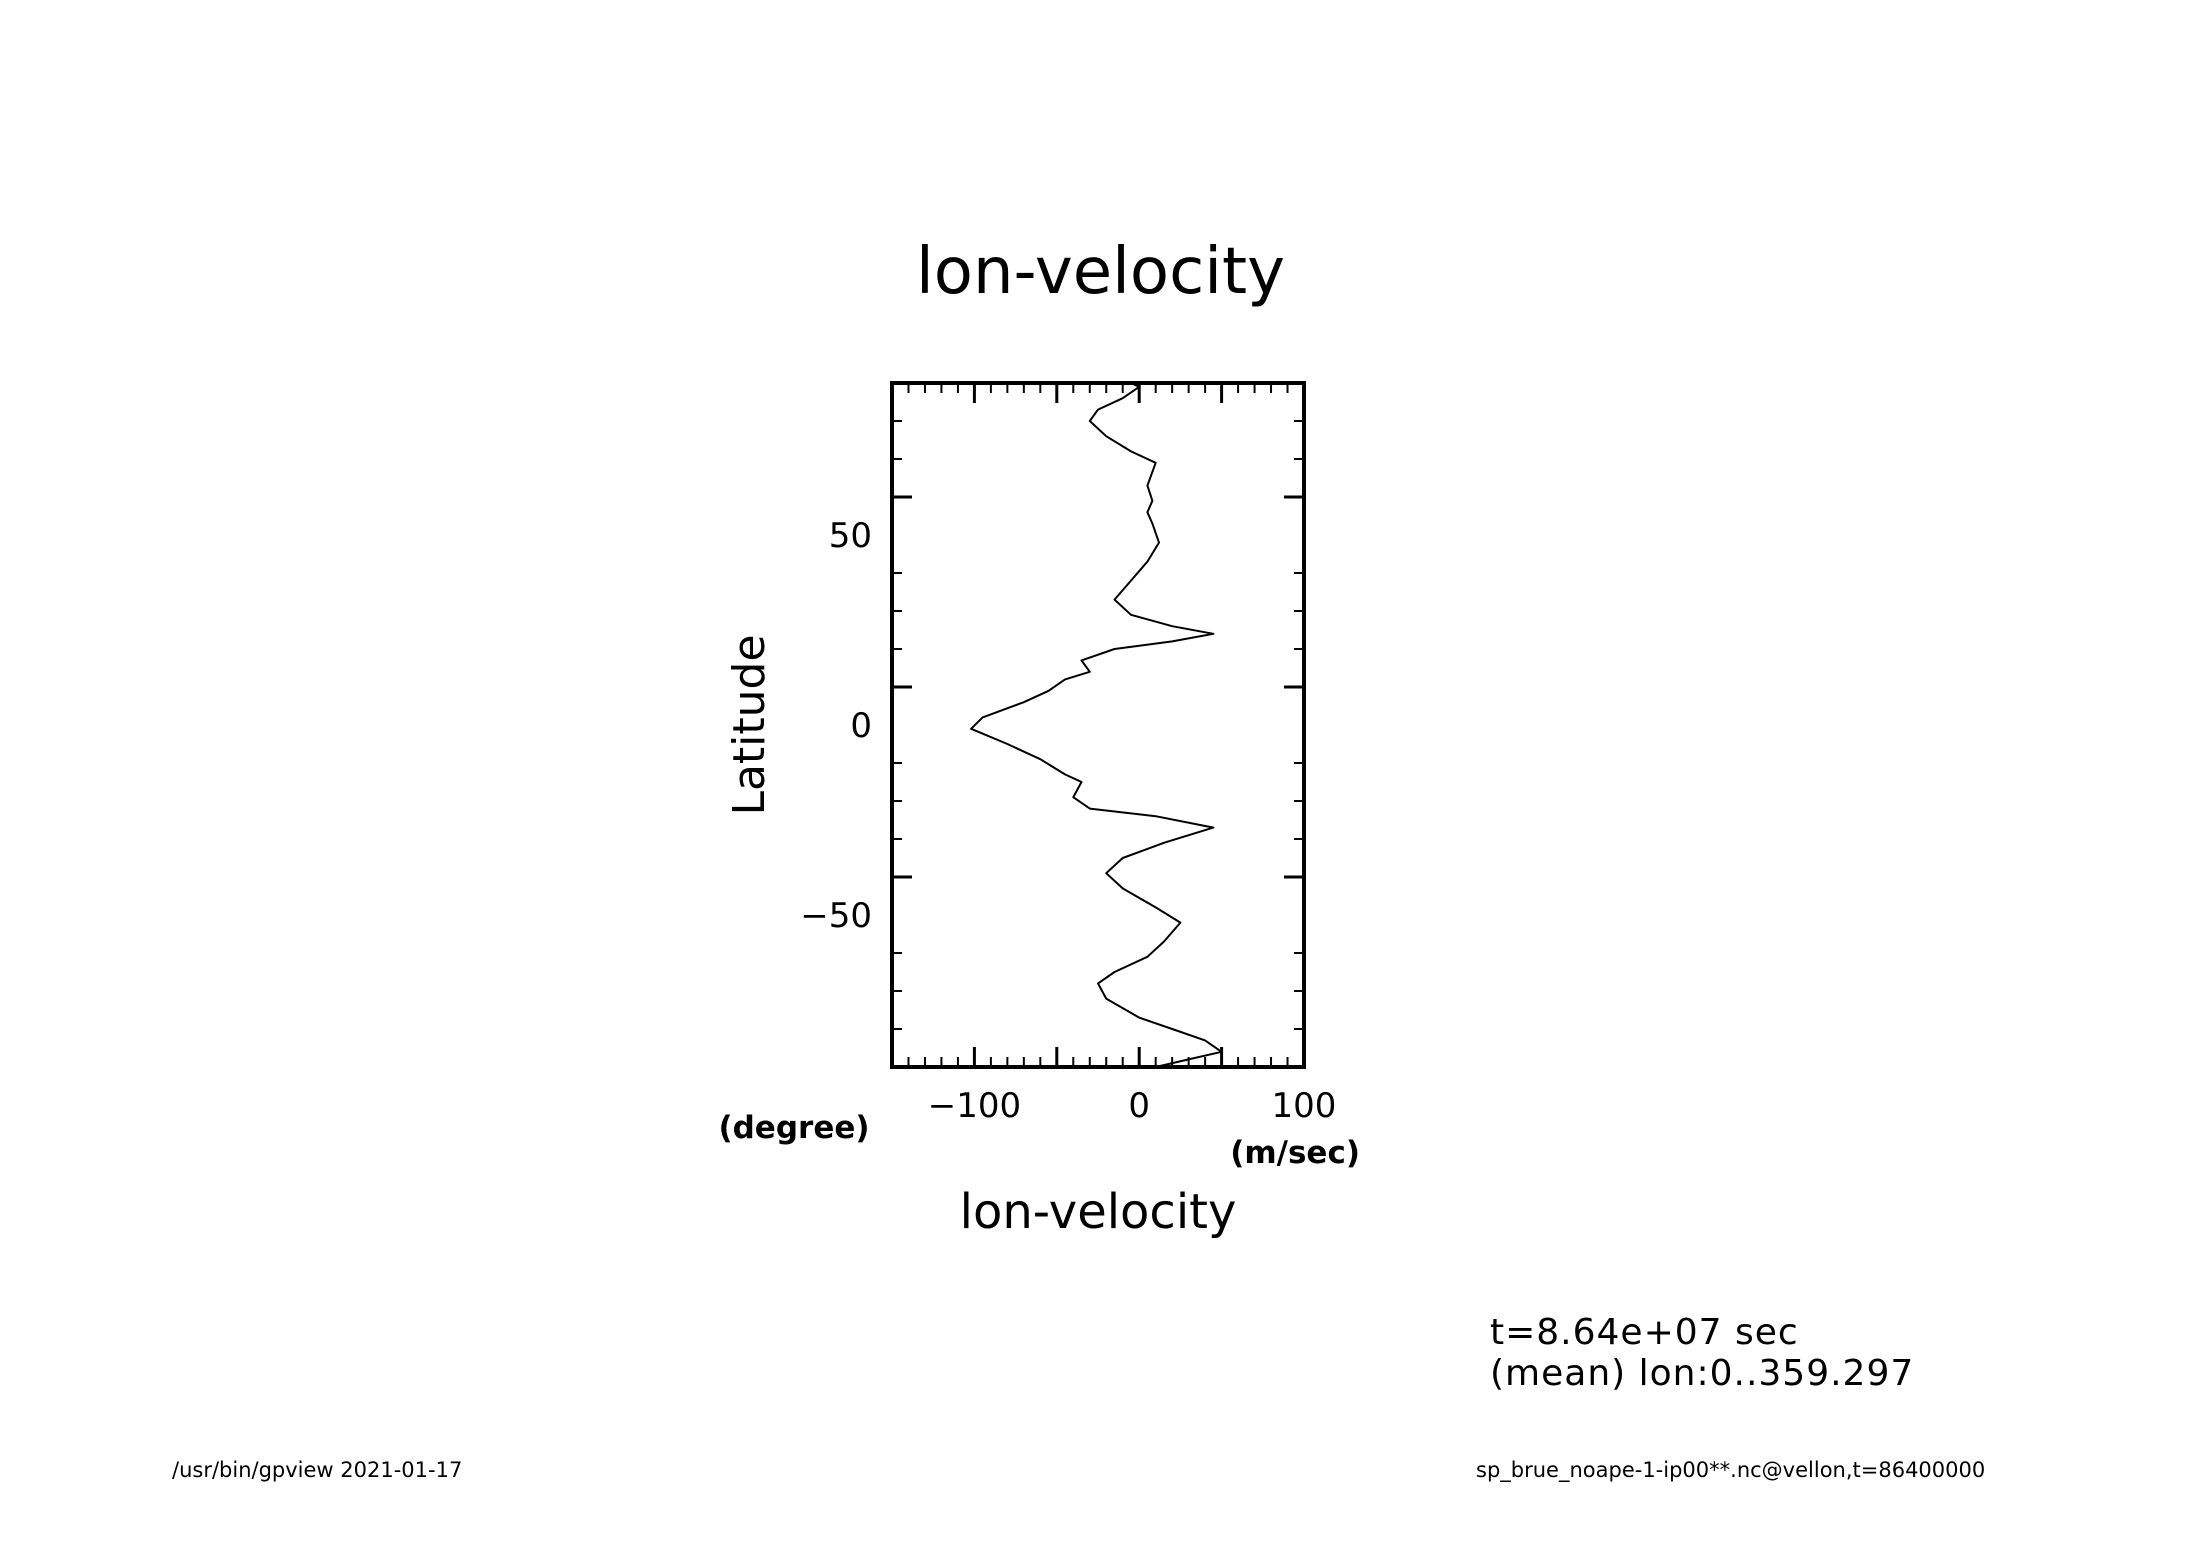 Image resolution: width=2188 pixels, height=1546 pixels. What do you see at coordinates (749, 724) in the screenshot?
I see `y-axis-label: Latitude` at bounding box center [749, 724].